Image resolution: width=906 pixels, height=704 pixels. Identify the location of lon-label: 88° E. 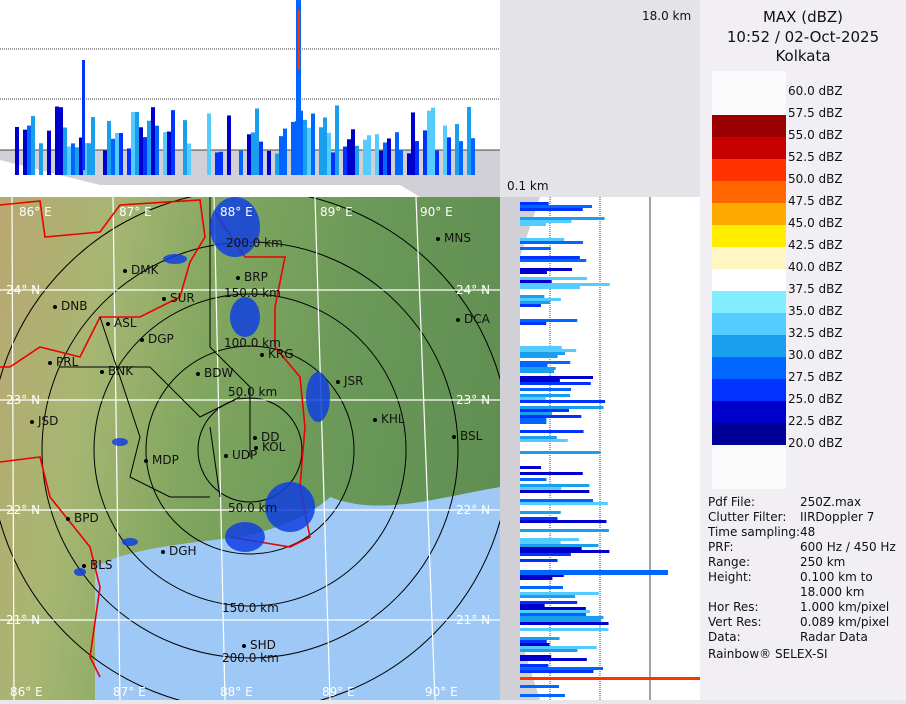
(236, 692).